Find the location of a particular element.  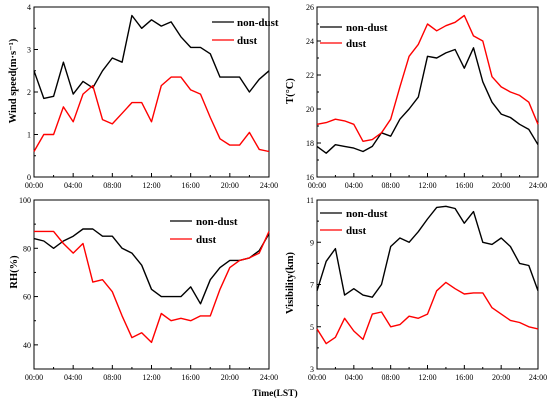

legend-visibility: non-dust dust is located at coordinates (354, 222).